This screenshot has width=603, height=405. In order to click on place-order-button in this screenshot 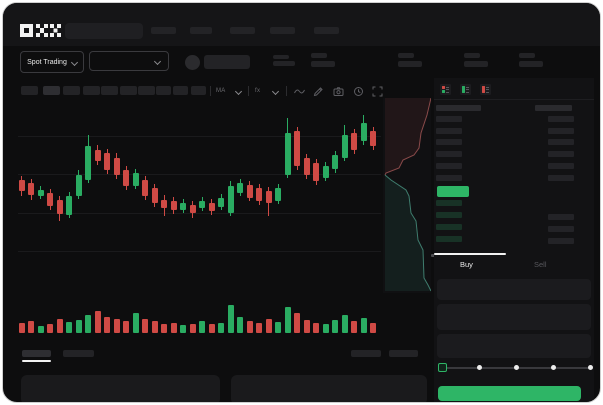, I will do `click(509, 393)`.